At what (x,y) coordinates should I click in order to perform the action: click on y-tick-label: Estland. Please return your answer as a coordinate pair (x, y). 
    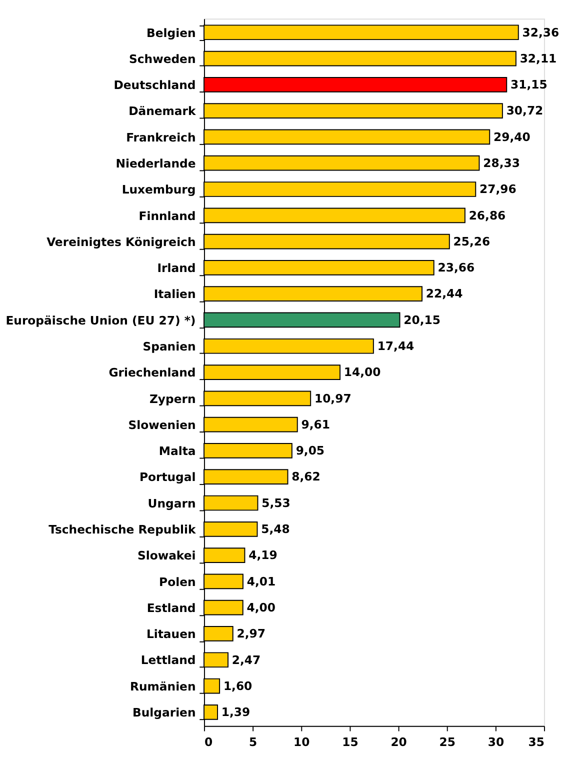
    Looking at the image, I should click on (171, 607).